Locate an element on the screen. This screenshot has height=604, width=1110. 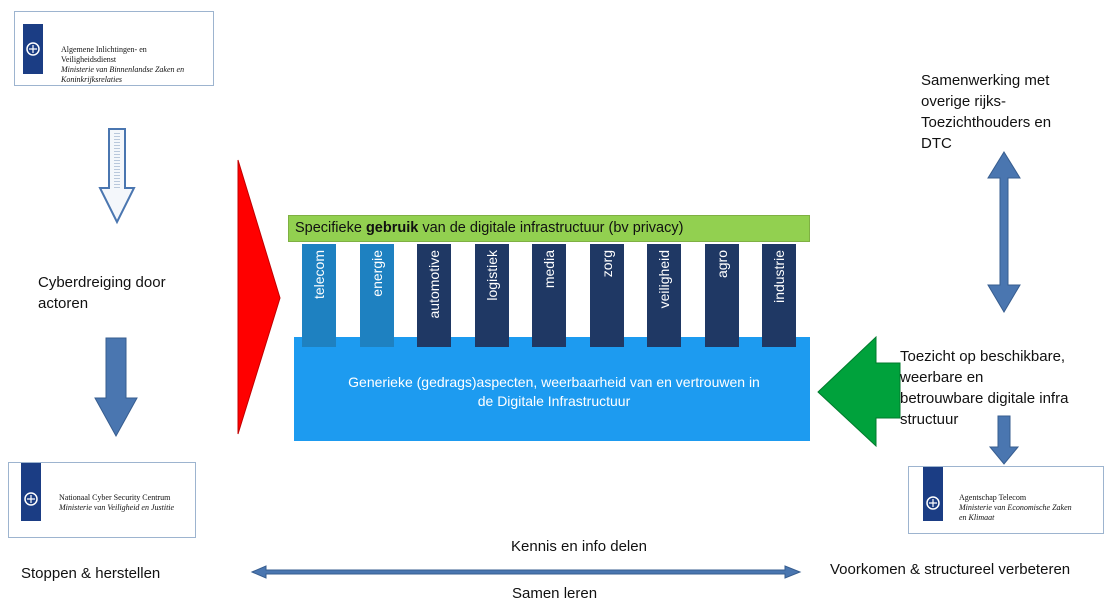
supervision-line3: betrouwbare digitale infra is located at coordinates (984, 398).